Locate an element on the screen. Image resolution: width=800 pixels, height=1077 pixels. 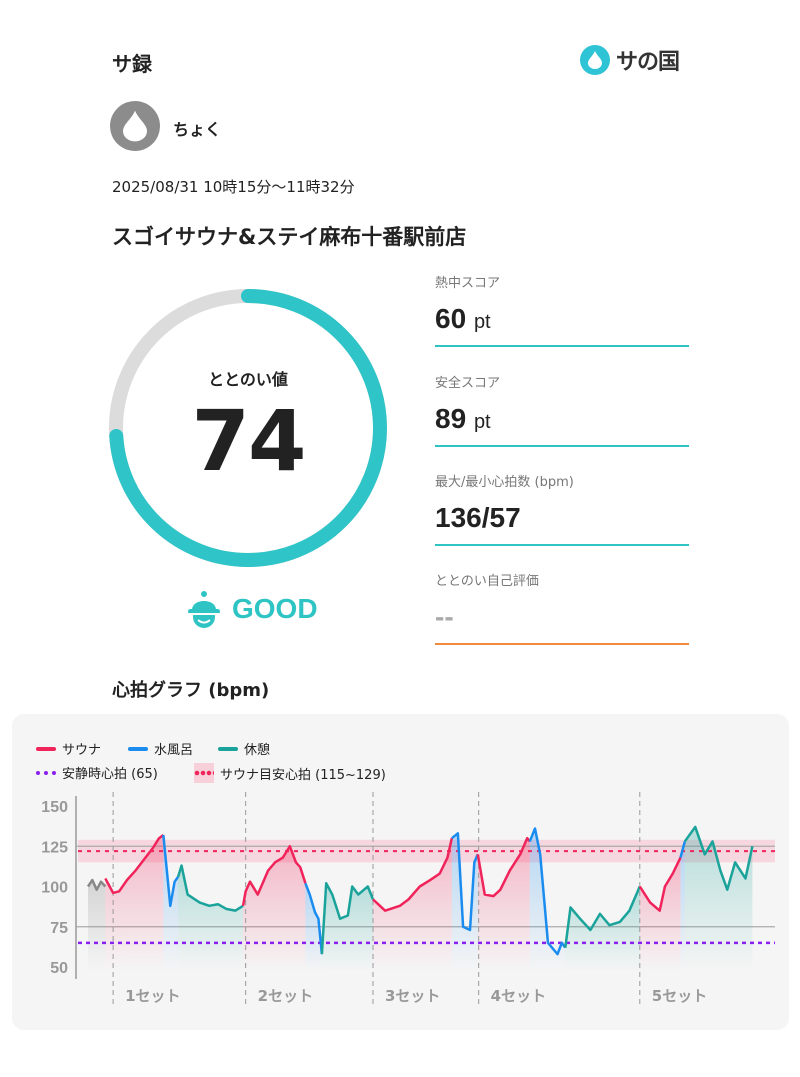
metric-value: -- is located at coordinates (562, 620).